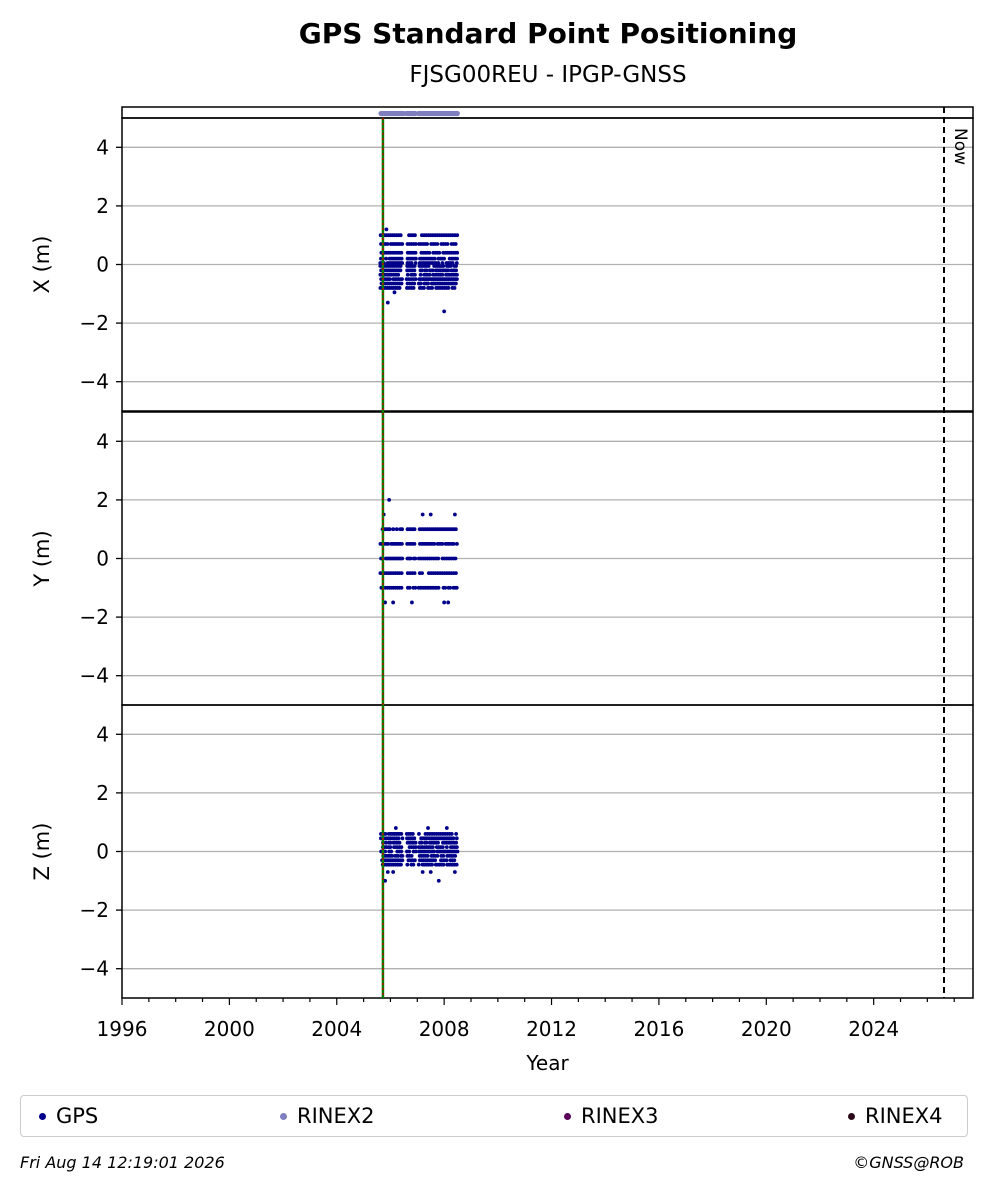 This screenshot has height=1194, width=992. I want to click on y-axis-label: Z (m), so click(42, 852).